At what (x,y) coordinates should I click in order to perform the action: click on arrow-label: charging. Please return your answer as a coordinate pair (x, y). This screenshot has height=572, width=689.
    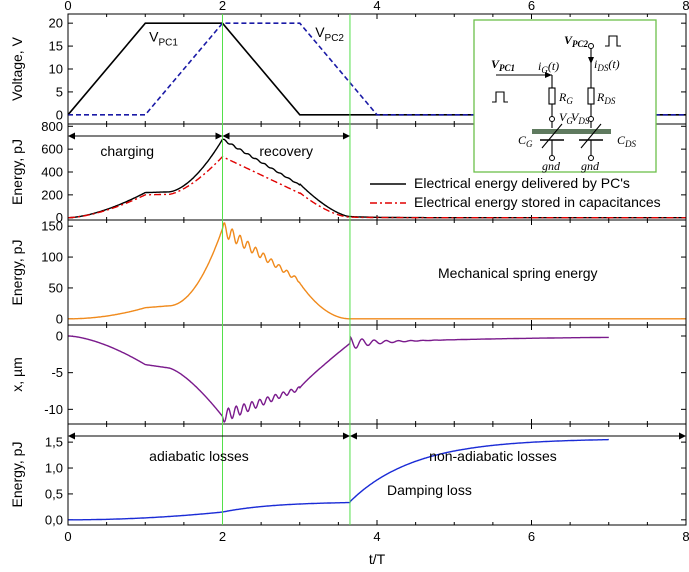
    Looking at the image, I should click on (127, 151).